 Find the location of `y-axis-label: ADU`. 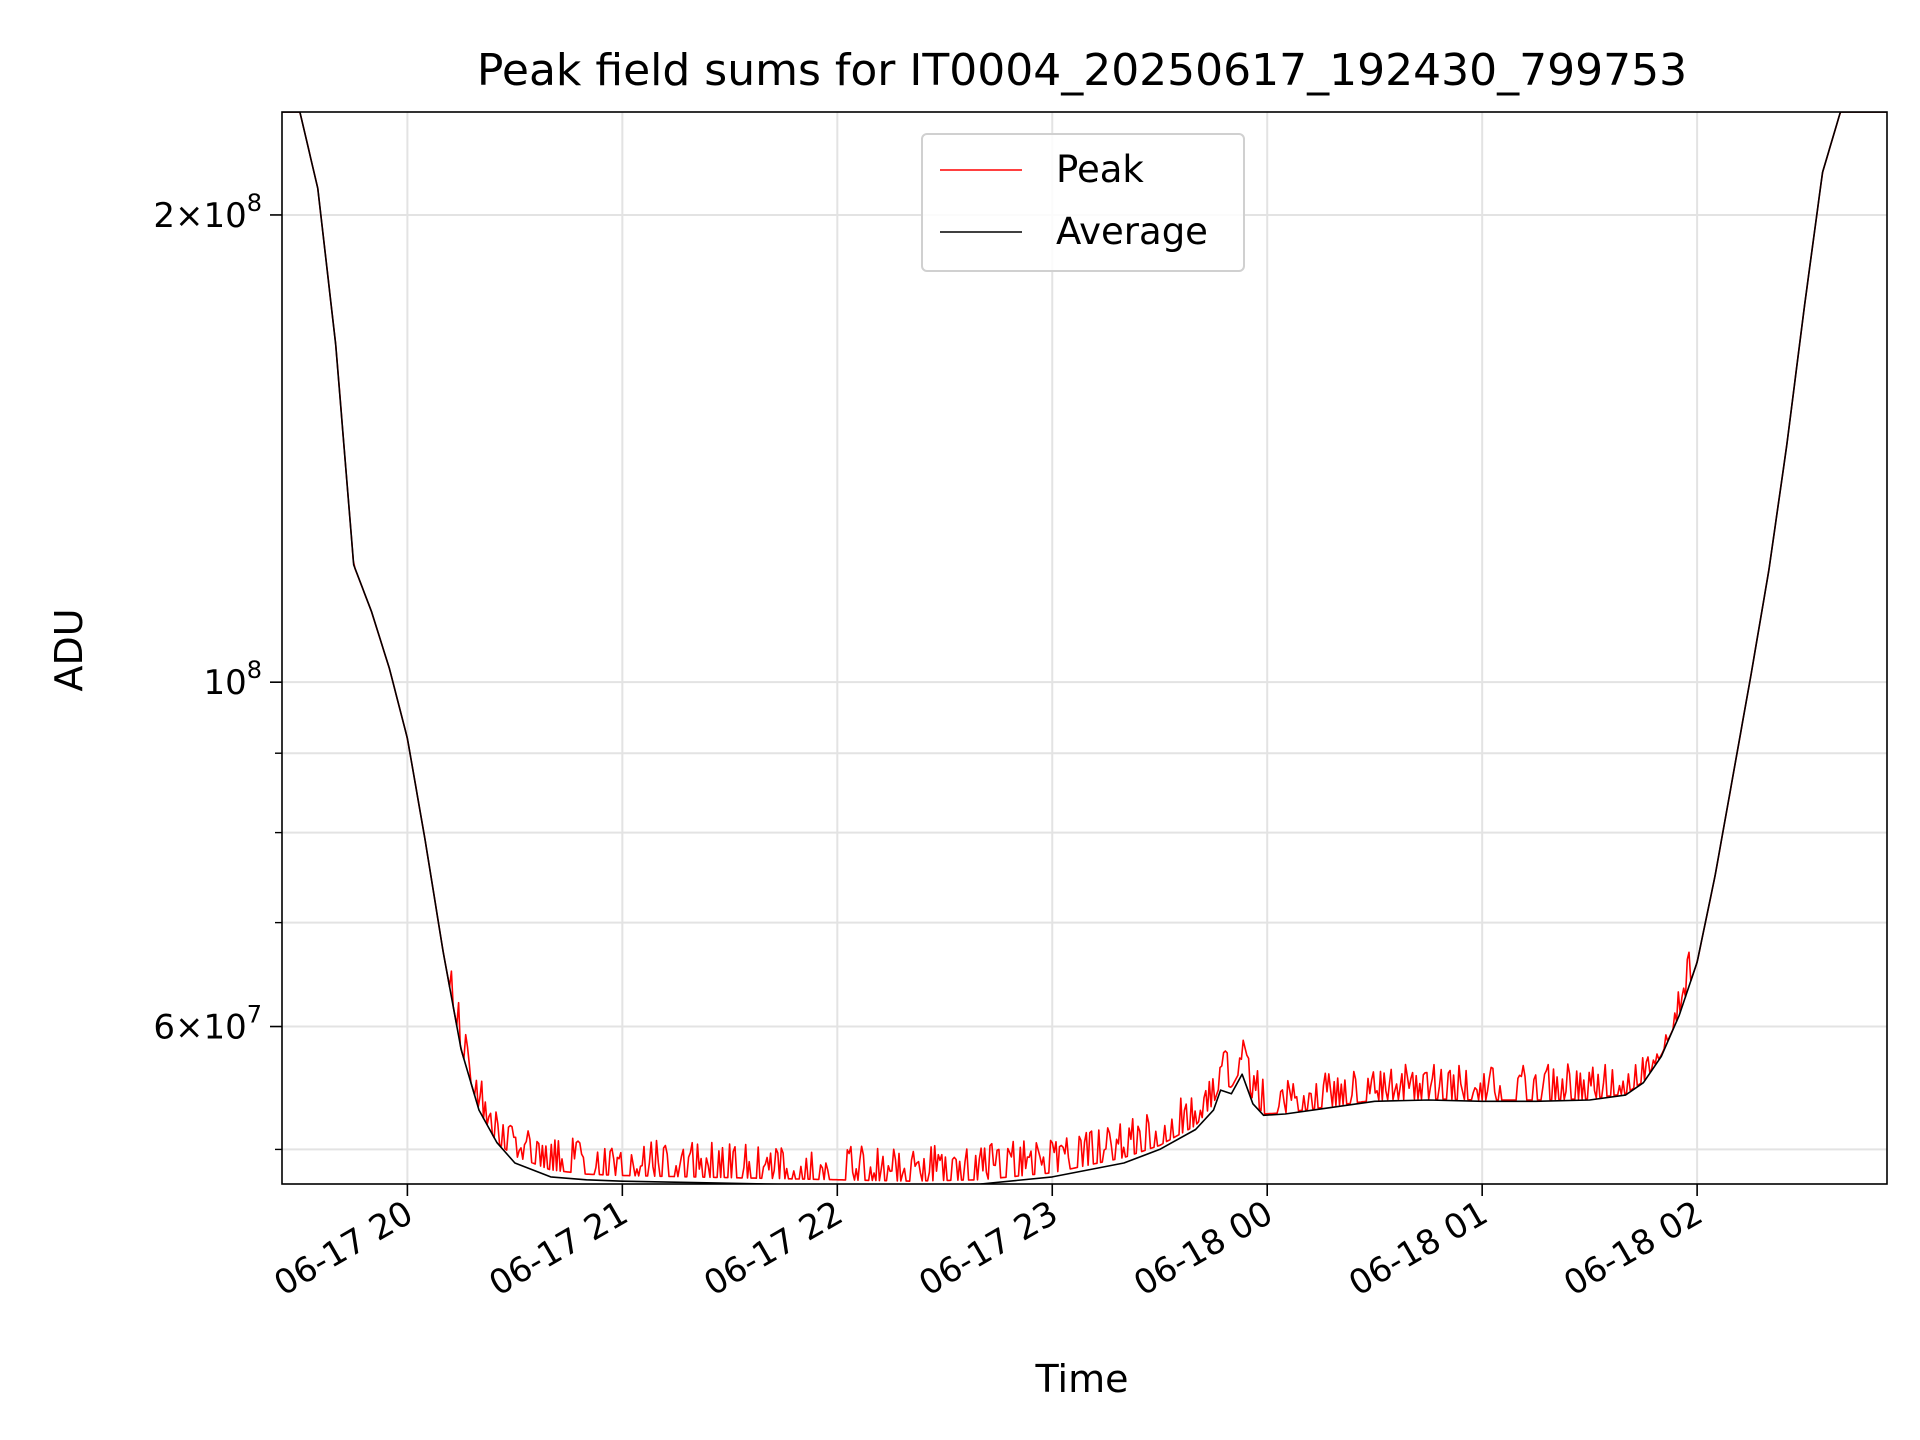

y-axis-label: ADU is located at coordinates (69, 649).